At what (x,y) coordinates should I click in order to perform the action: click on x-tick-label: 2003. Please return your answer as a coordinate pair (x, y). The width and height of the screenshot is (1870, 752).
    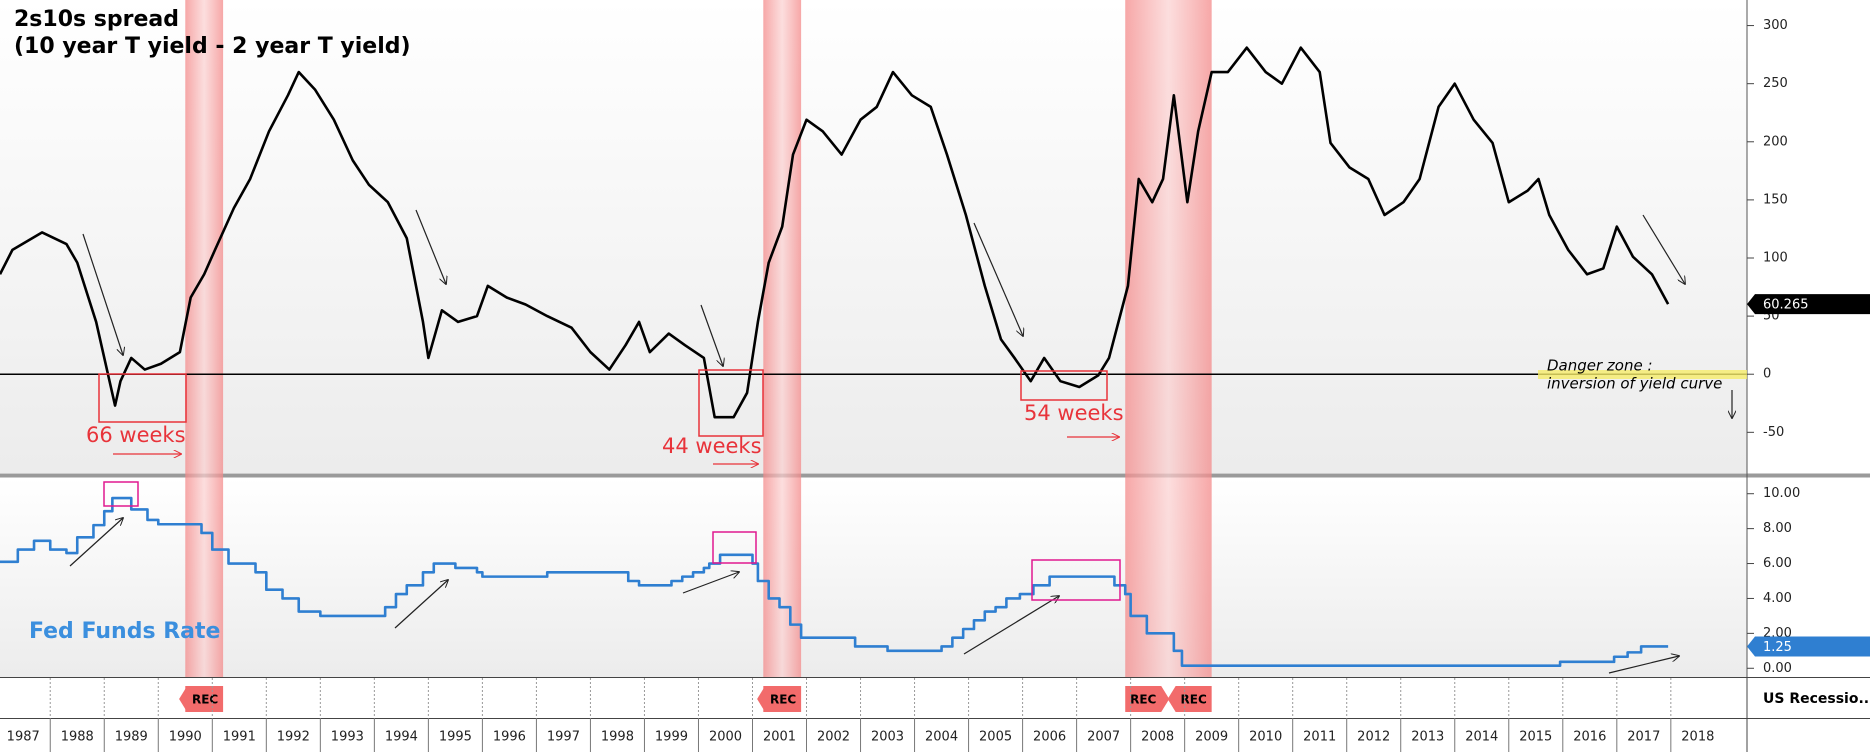
    Looking at the image, I should click on (887, 737).